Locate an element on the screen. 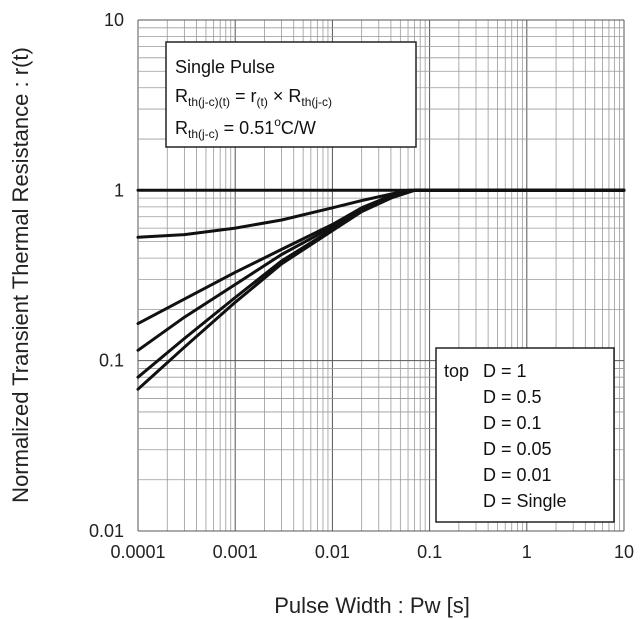 This screenshot has width=640, height=619. legend-entry-2: D = 0.5 is located at coordinates (512, 397).